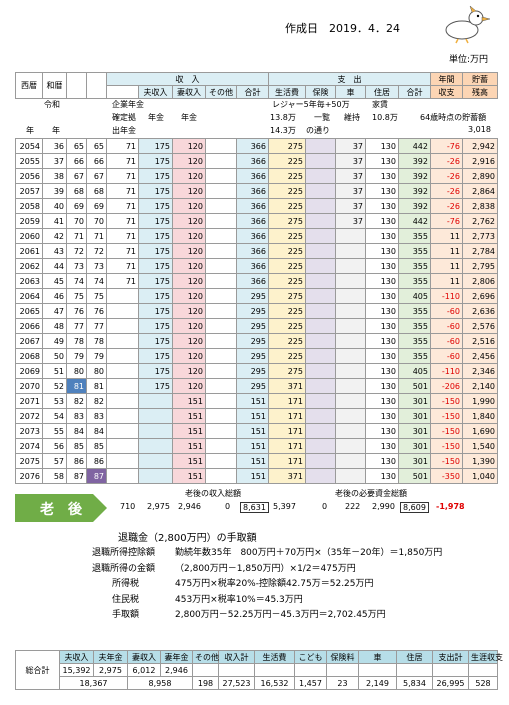  I want to click on cell: 2063, so click(29, 281).